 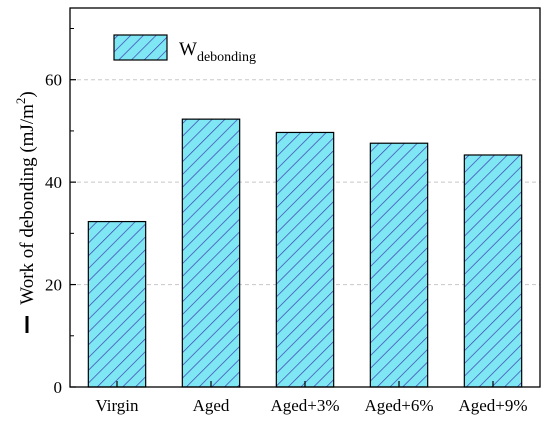 I want to click on legend-label-sub: debonding, so click(x=226, y=57).